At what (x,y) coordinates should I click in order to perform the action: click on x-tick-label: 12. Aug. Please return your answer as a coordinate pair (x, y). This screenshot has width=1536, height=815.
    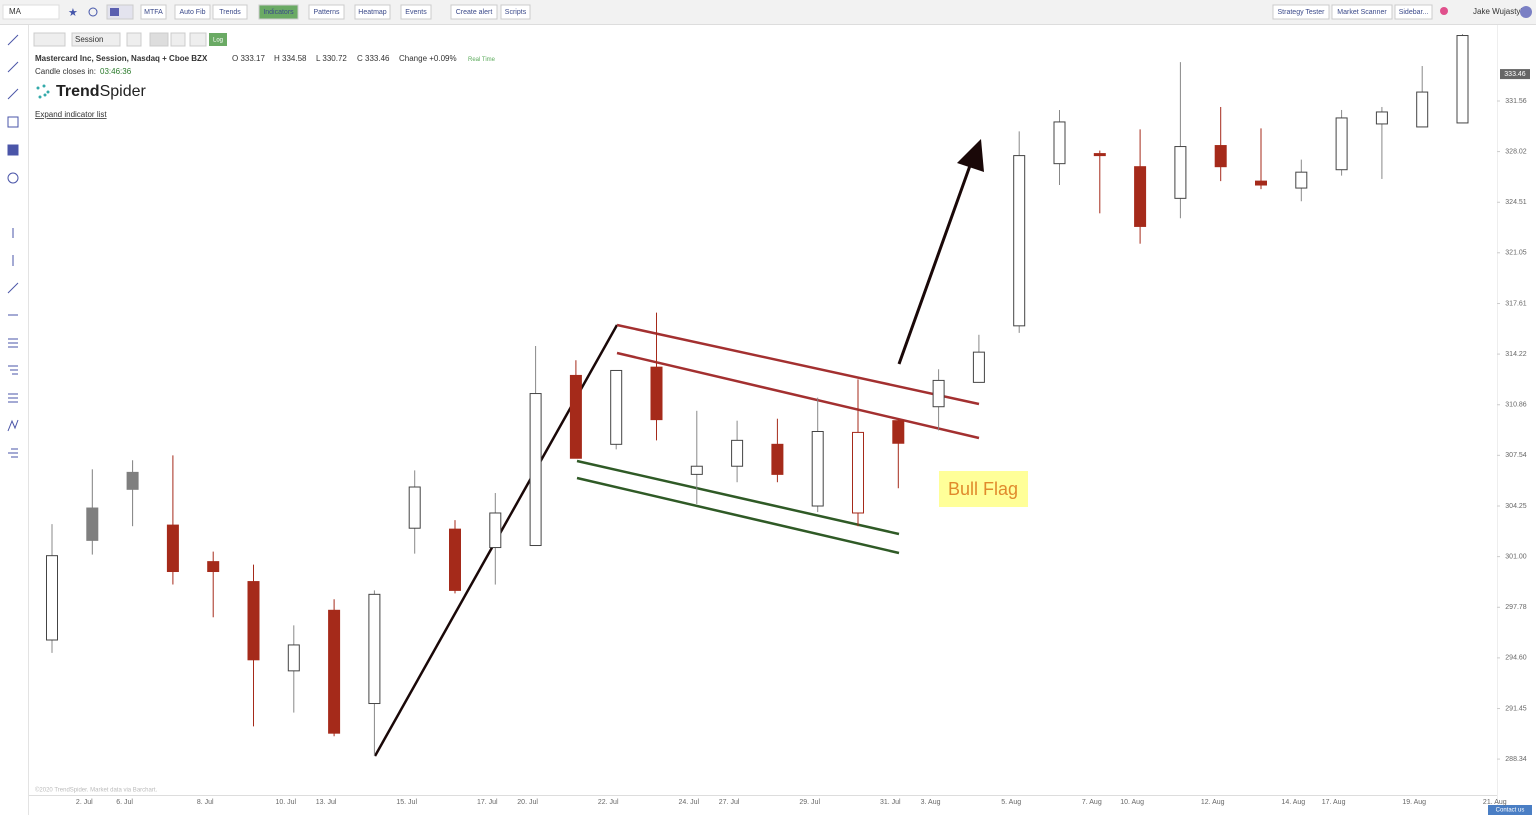
    Looking at the image, I should click on (1213, 802).